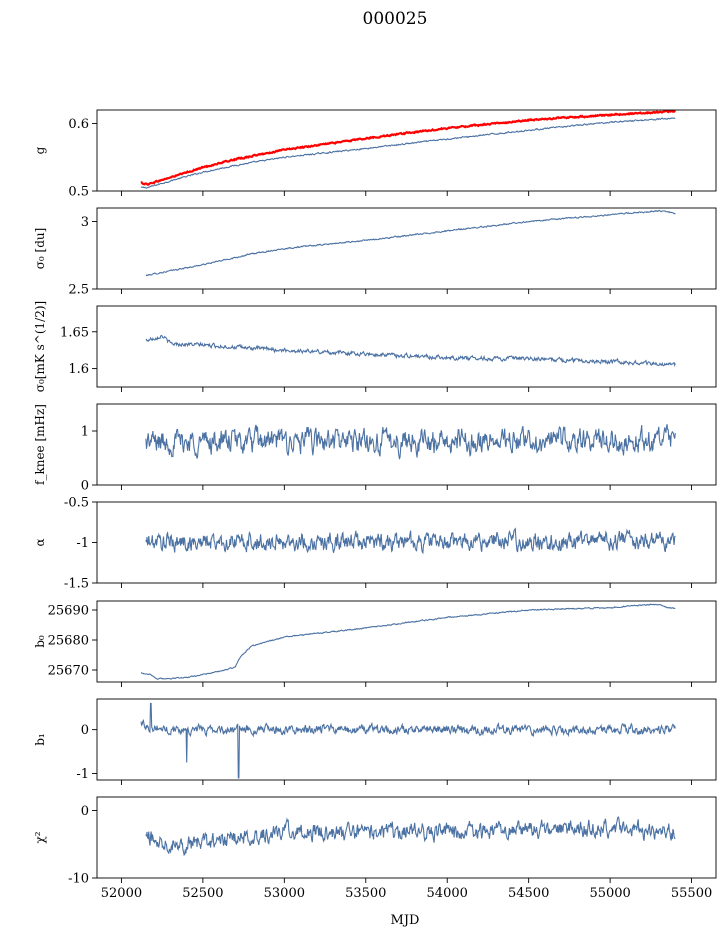  Describe the element at coordinates (40, 837) in the screenshot. I see `y-axis-label-chi2: χ²` at that location.